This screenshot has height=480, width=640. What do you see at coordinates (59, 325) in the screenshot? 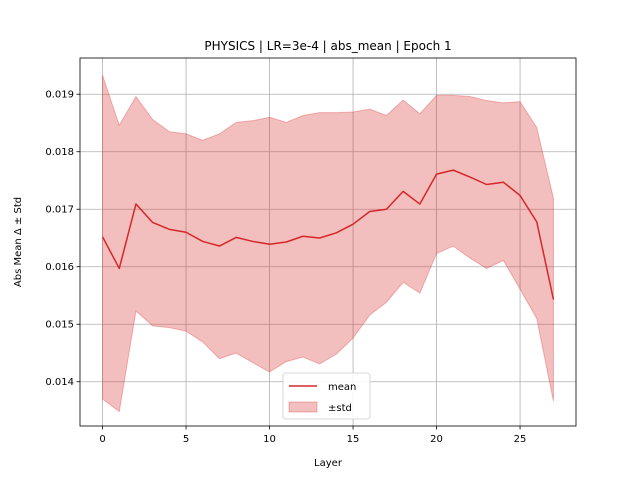
I see `y-tick-label: 0.015` at bounding box center [59, 325].